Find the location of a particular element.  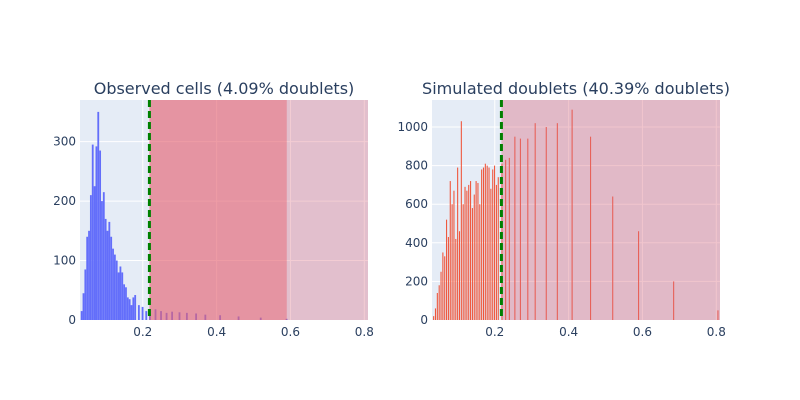

x-tick-label: 0.2 is located at coordinates (494, 332).